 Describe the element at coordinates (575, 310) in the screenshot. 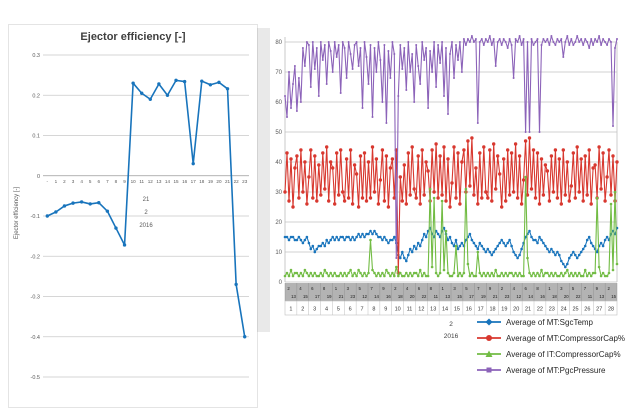

I see `day-label: 25` at that location.